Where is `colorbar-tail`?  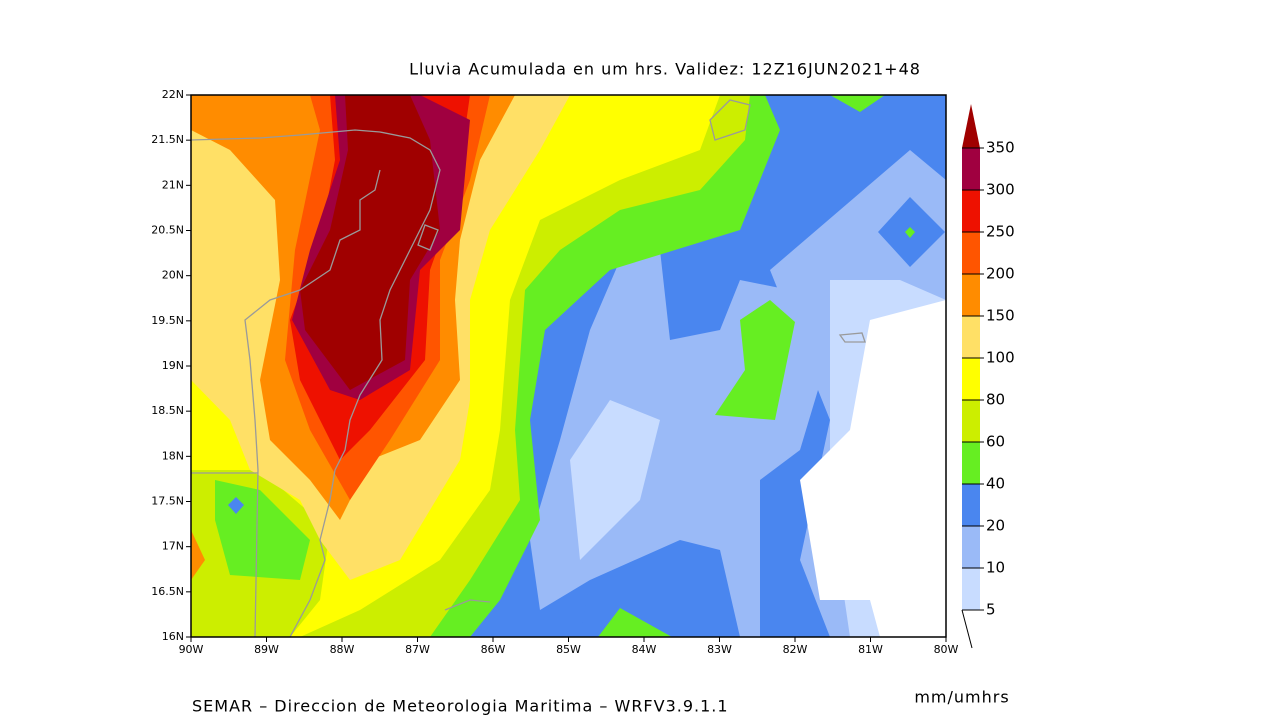 colorbar-tail is located at coordinates (967, 629).